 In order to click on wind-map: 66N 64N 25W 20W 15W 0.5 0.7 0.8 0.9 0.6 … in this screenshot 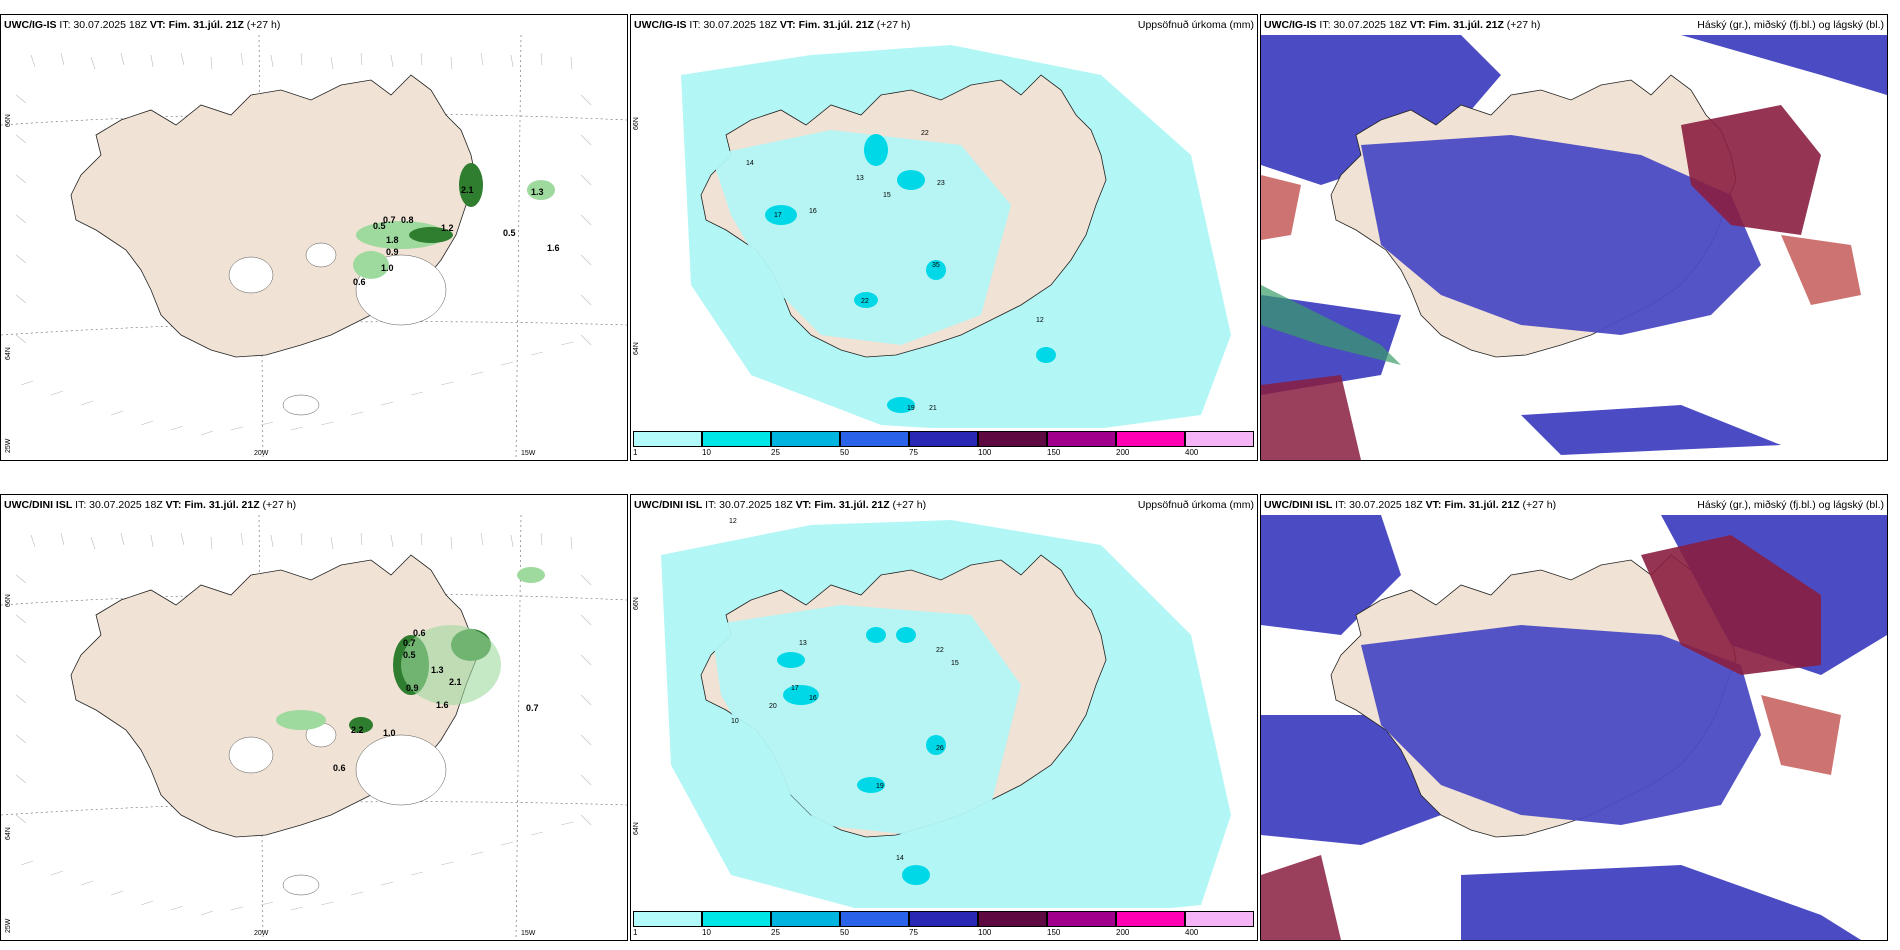, I will do `click(314, 247)`.